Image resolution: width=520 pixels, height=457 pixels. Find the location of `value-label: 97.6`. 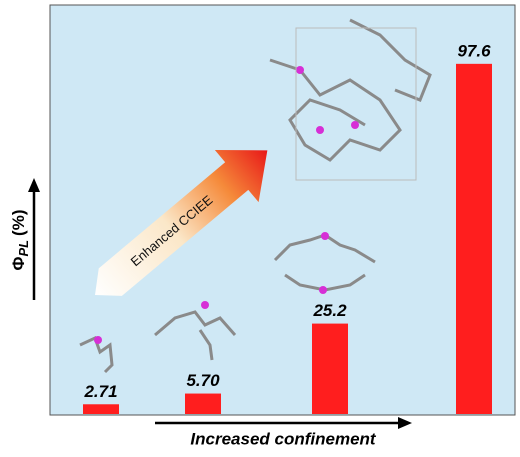

value-label: 97.6 is located at coordinates (474, 50).